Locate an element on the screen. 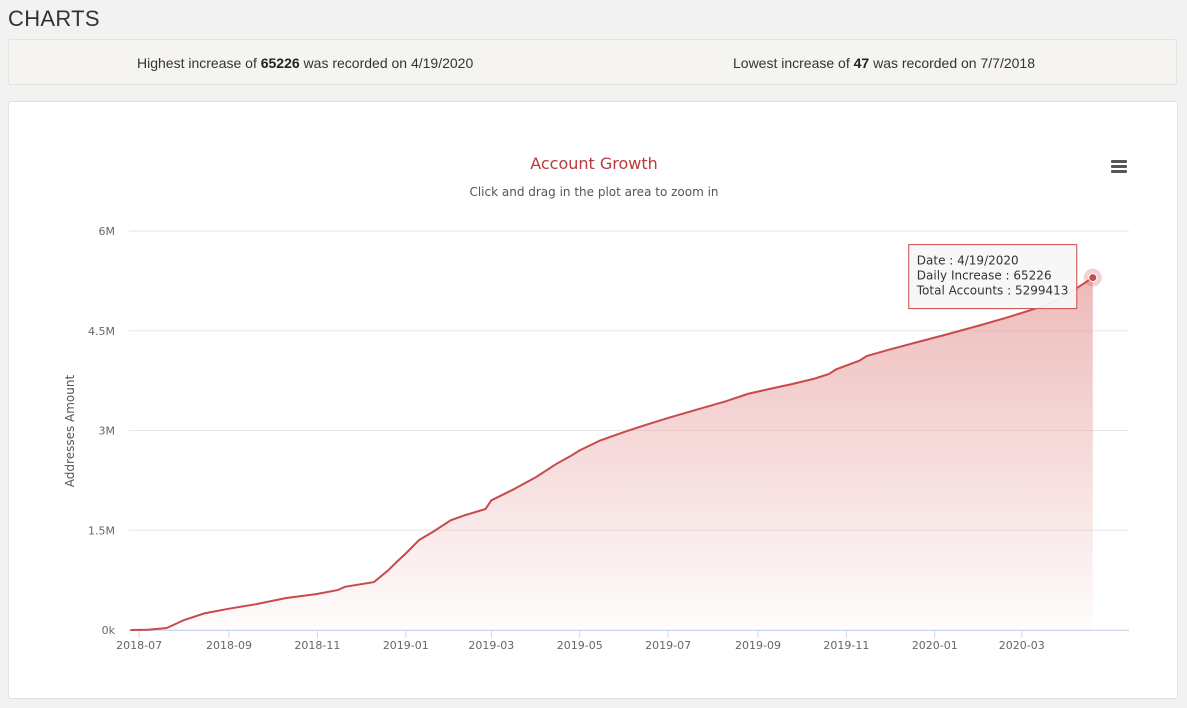 Image resolution: width=1187 pixels, height=708 pixels. x-tick-label: 2020-03 is located at coordinates (1022, 645).